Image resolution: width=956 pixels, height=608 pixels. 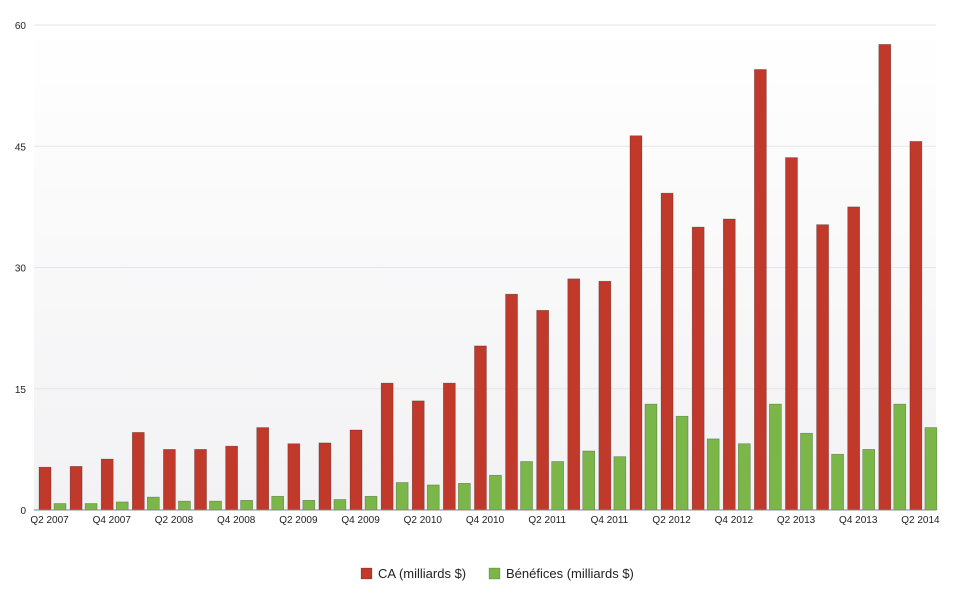 I want to click on bar-benefices: Q2 2009 — Bénéfices (milliards $): 1.2, so click(x=309, y=505).